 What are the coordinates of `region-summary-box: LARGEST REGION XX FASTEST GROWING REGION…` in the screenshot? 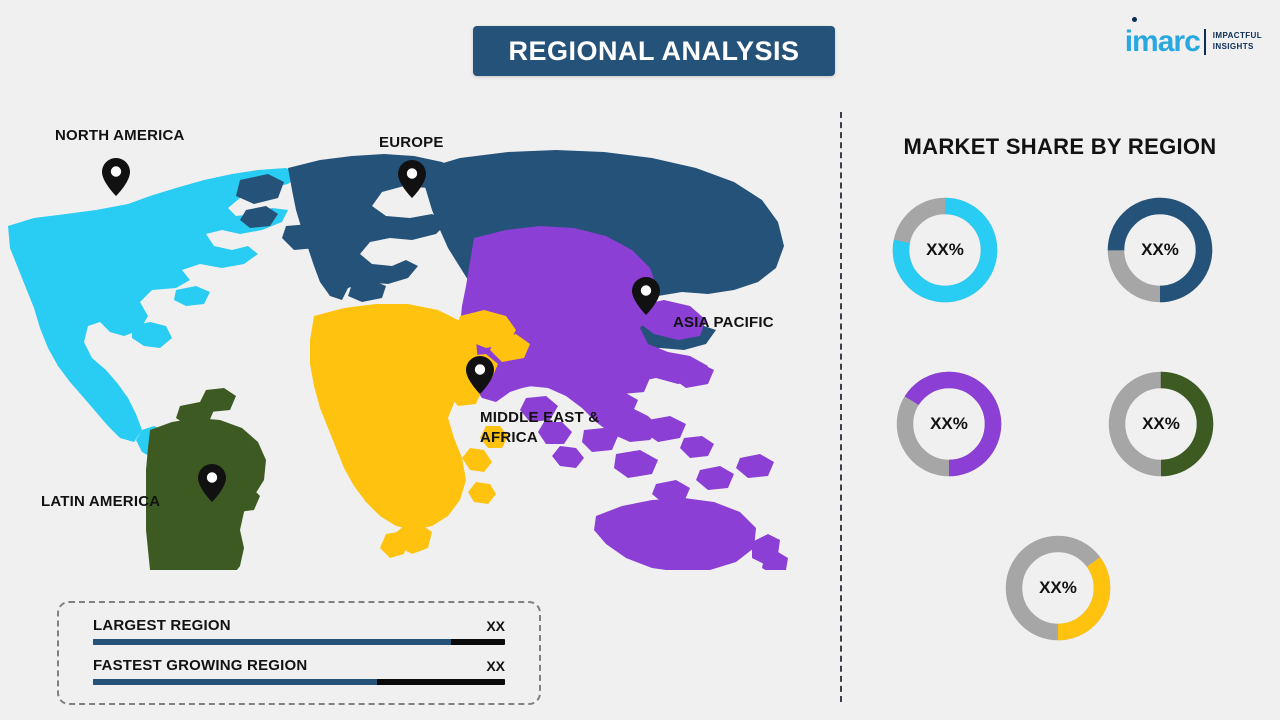 It's located at (299, 653).